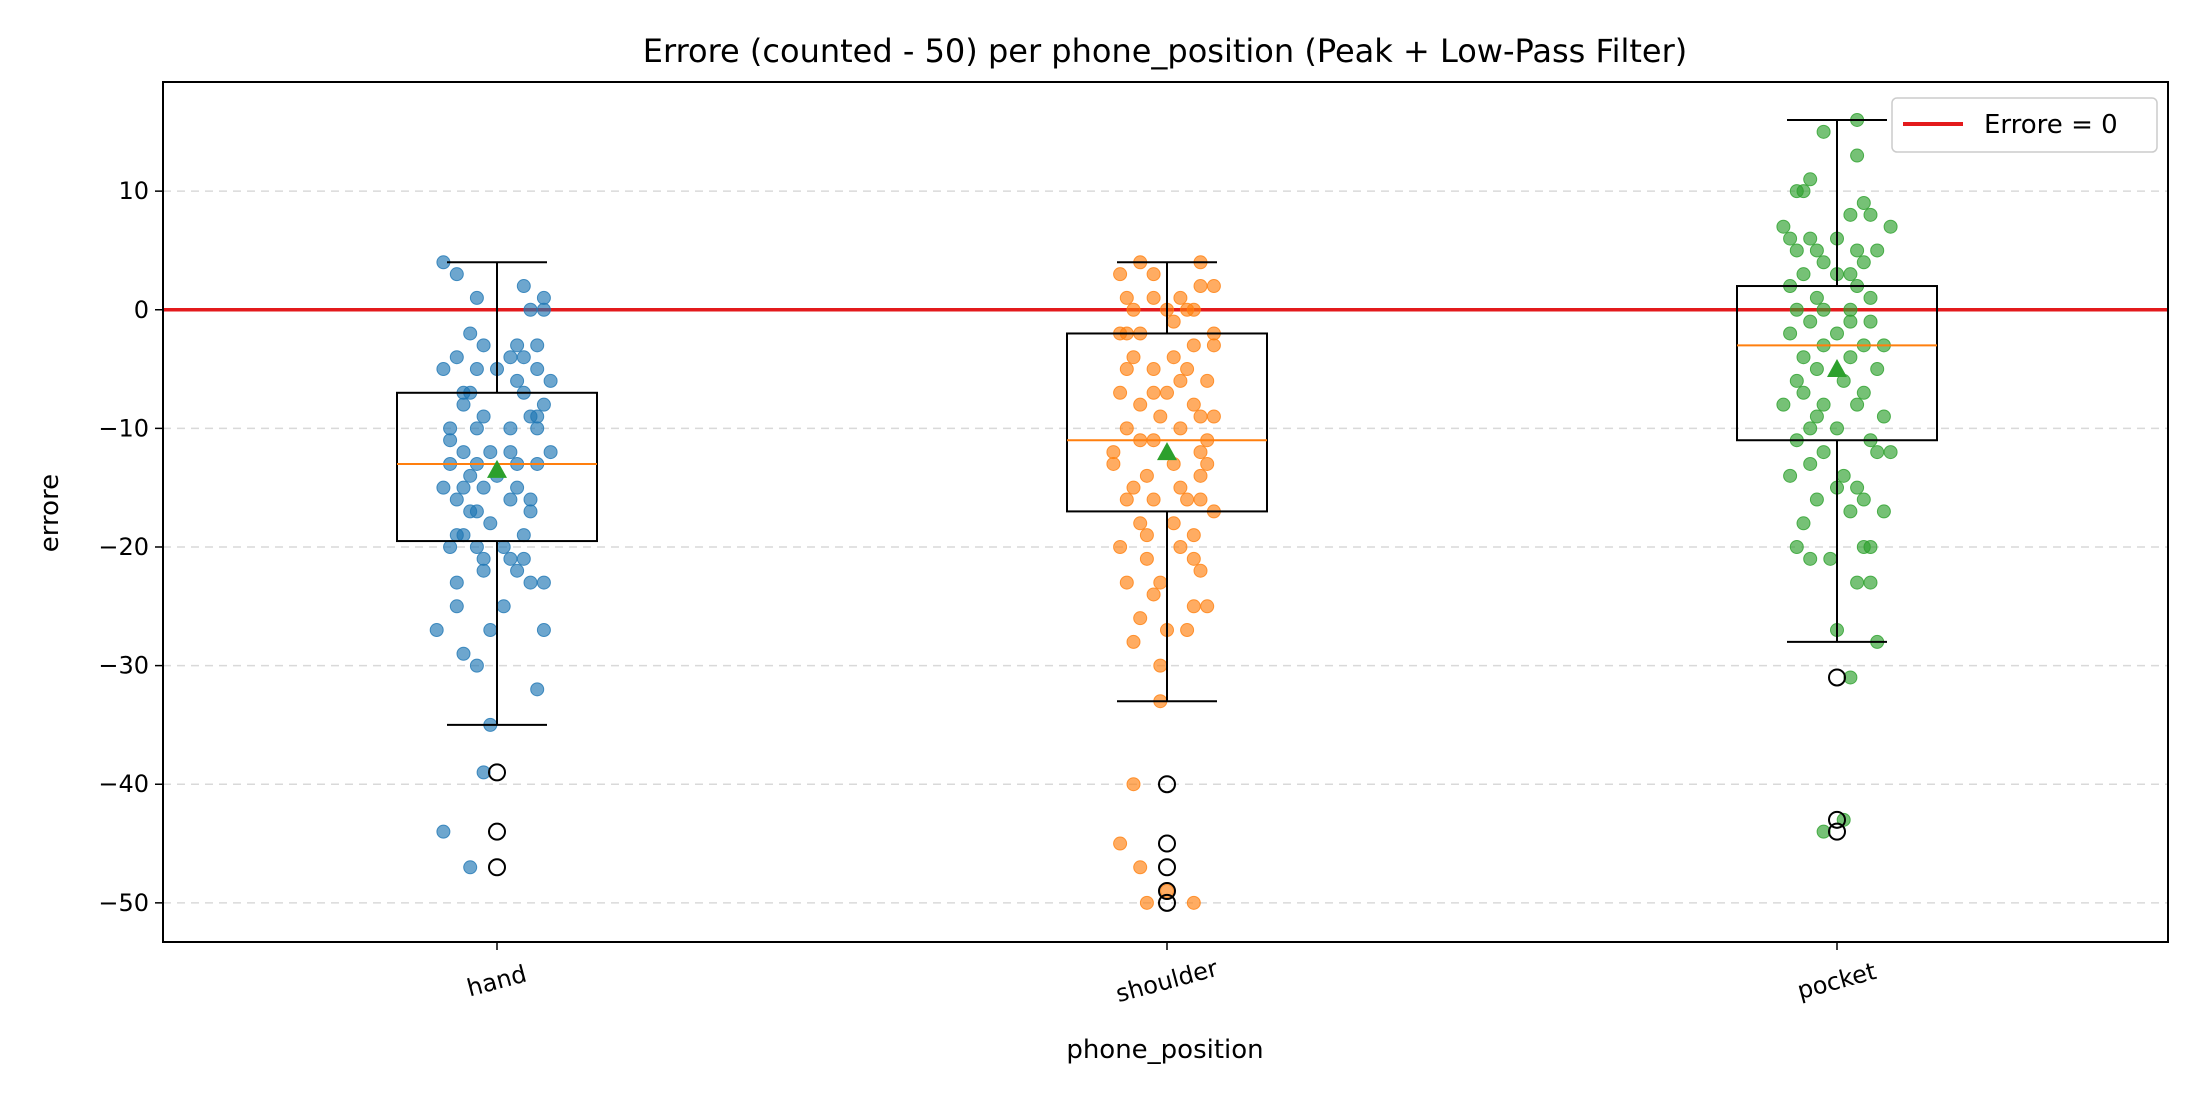 This screenshot has width=2200, height=1100. What do you see at coordinates (1164, 1050) in the screenshot?
I see `x-axis-label: phone_position` at bounding box center [1164, 1050].